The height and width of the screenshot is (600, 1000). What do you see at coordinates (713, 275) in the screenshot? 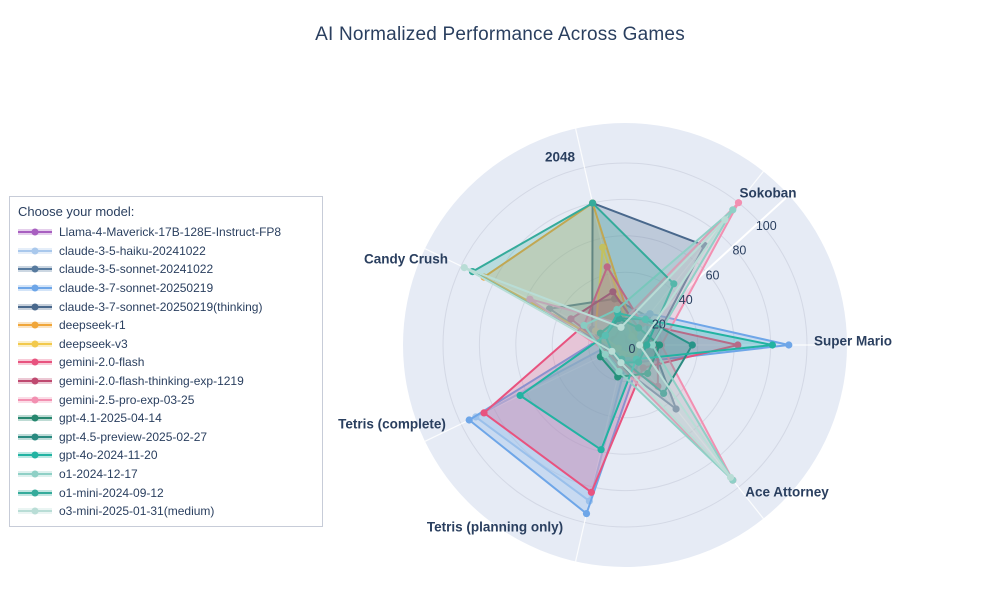
I see `radial-tick-label: 60` at bounding box center [713, 275].